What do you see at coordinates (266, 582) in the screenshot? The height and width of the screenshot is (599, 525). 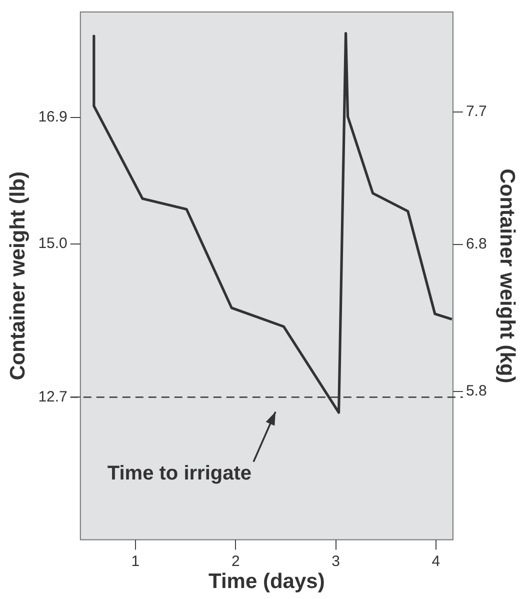 I see `x-axis-title: Time (days)` at bounding box center [266, 582].